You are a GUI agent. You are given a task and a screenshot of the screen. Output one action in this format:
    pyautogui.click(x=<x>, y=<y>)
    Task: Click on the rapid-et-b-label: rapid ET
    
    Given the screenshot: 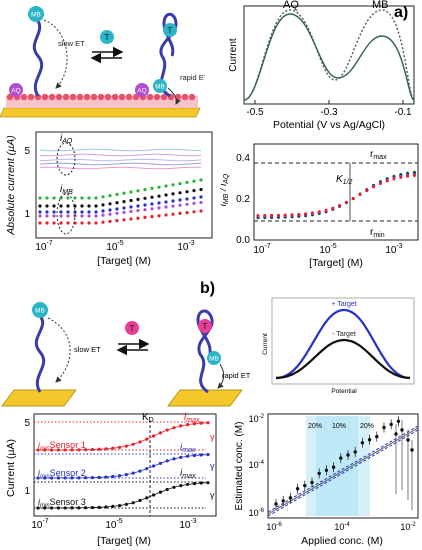 What is the action you would take?
    pyautogui.click(x=236, y=375)
    